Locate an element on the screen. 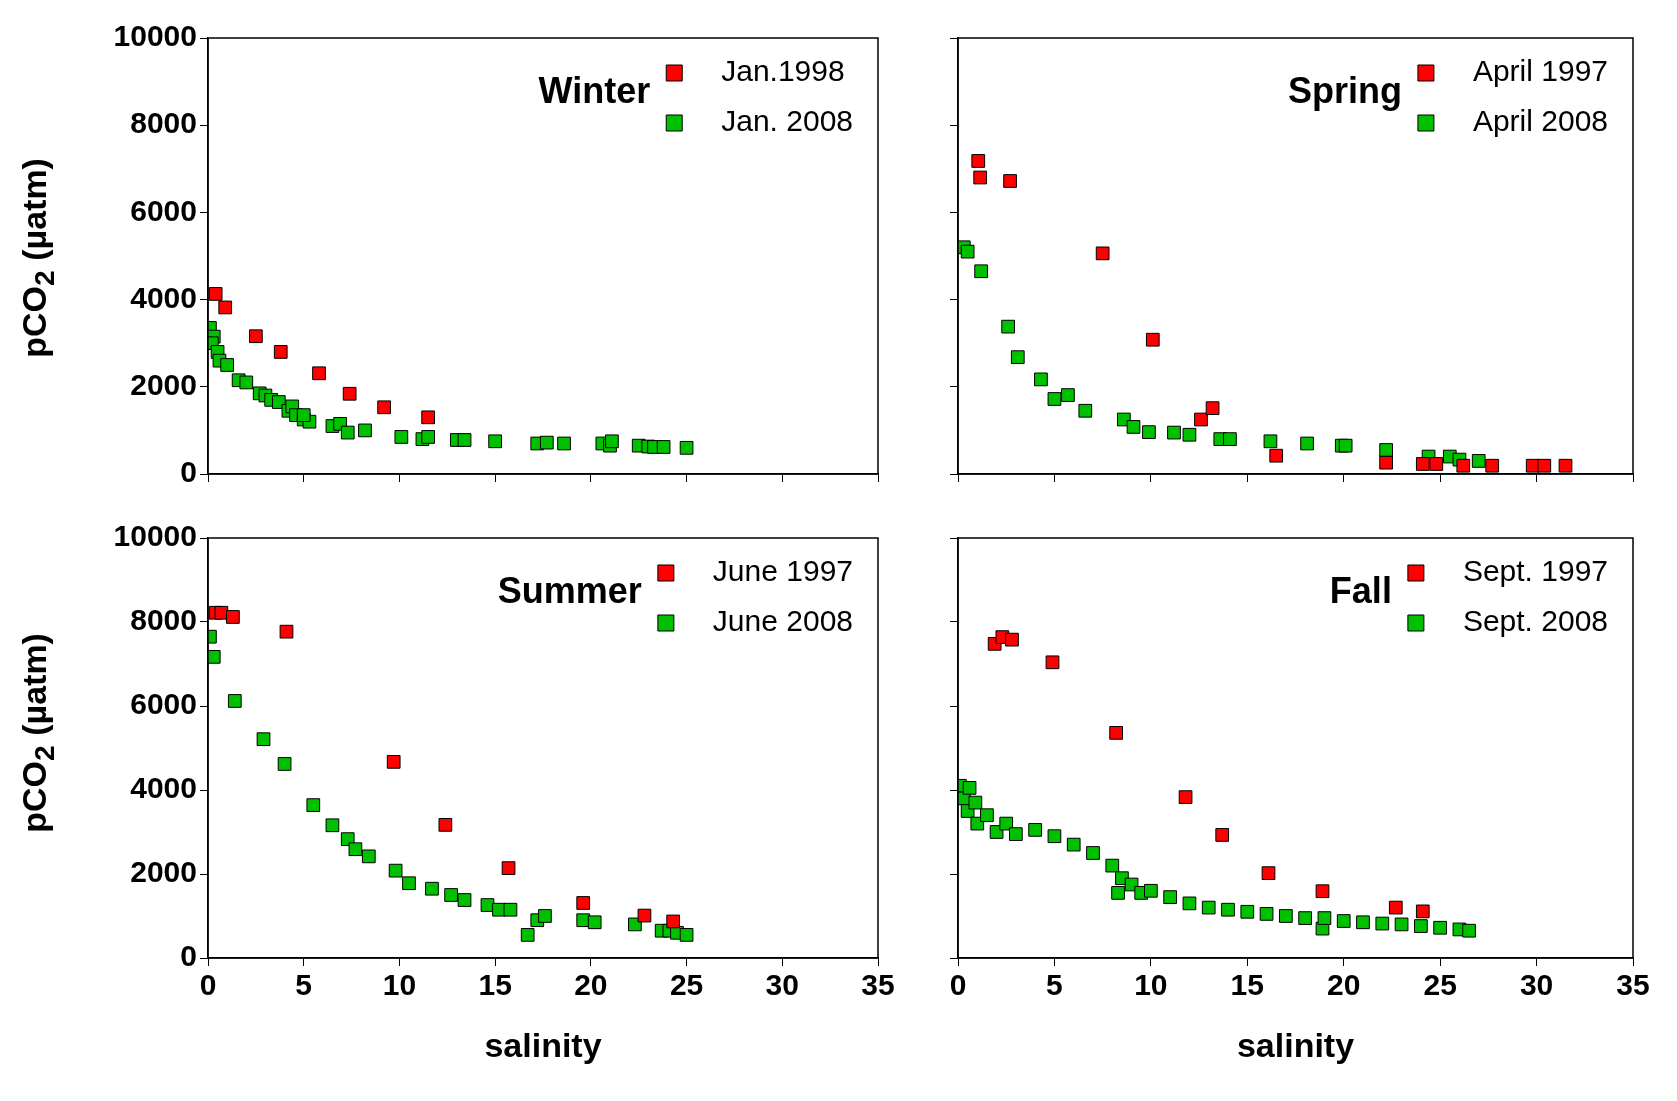 The image size is (1677, 1101). x-tick-label: 0 is located at coordinates (958, 985).